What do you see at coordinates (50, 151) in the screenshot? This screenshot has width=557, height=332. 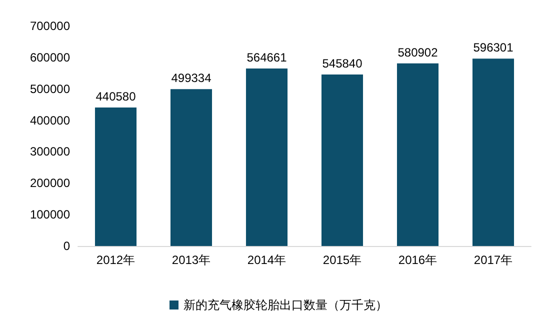 I see `y-tick-label: 300000` at bounding box center [50, 151].